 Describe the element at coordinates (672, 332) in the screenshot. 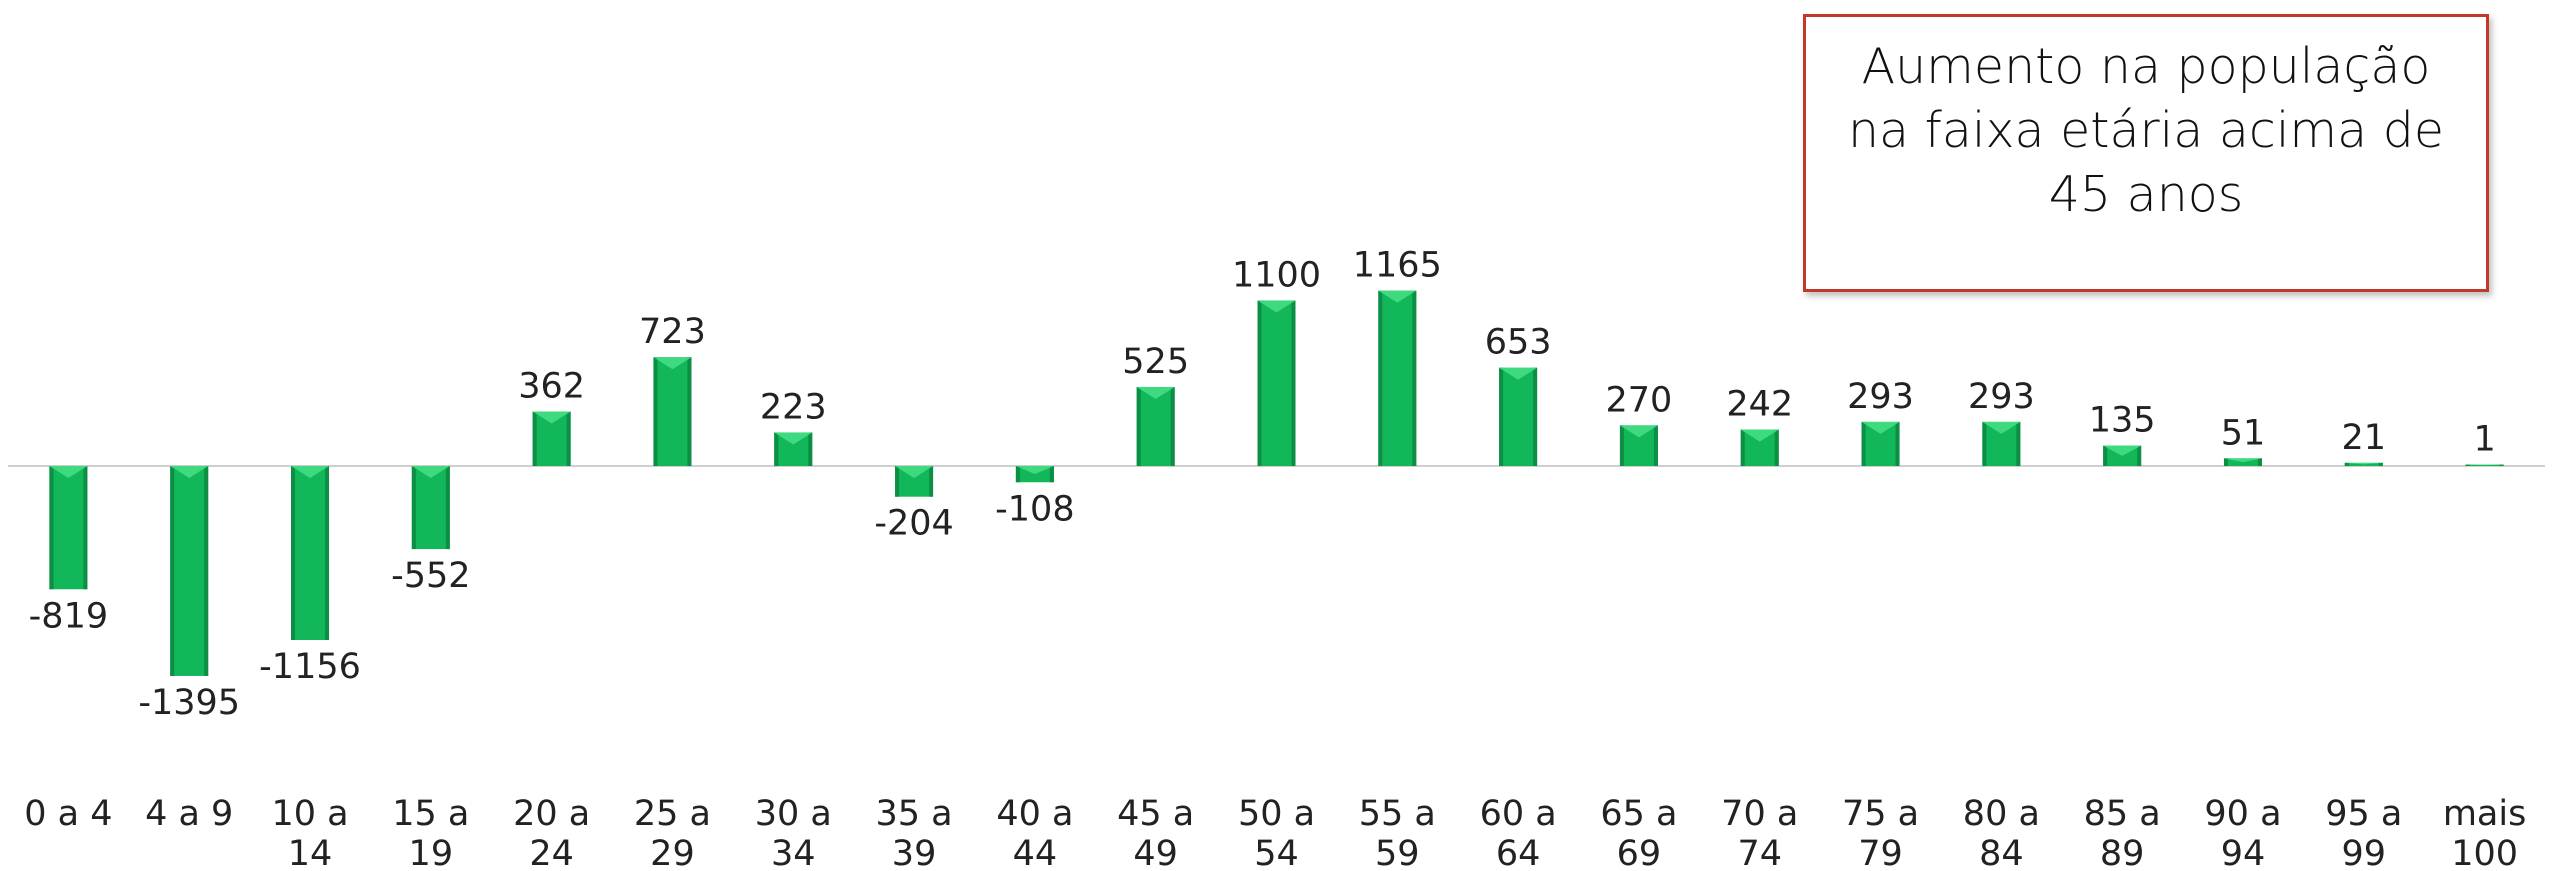

I see `value-label: 723` at that location.